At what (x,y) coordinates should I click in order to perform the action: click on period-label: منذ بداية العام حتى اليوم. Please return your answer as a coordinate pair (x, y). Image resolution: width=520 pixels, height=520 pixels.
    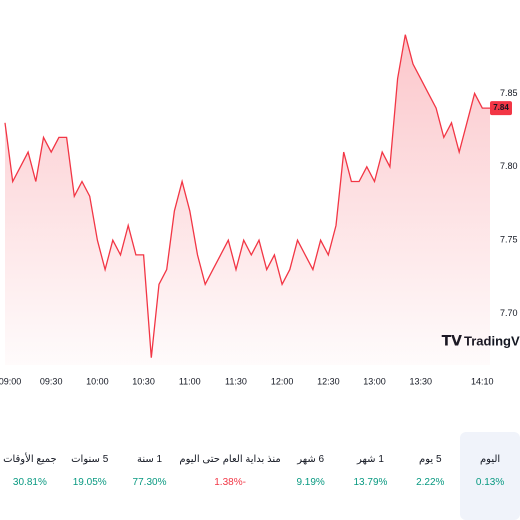
    Looking at the image, I should click on (230, 459).